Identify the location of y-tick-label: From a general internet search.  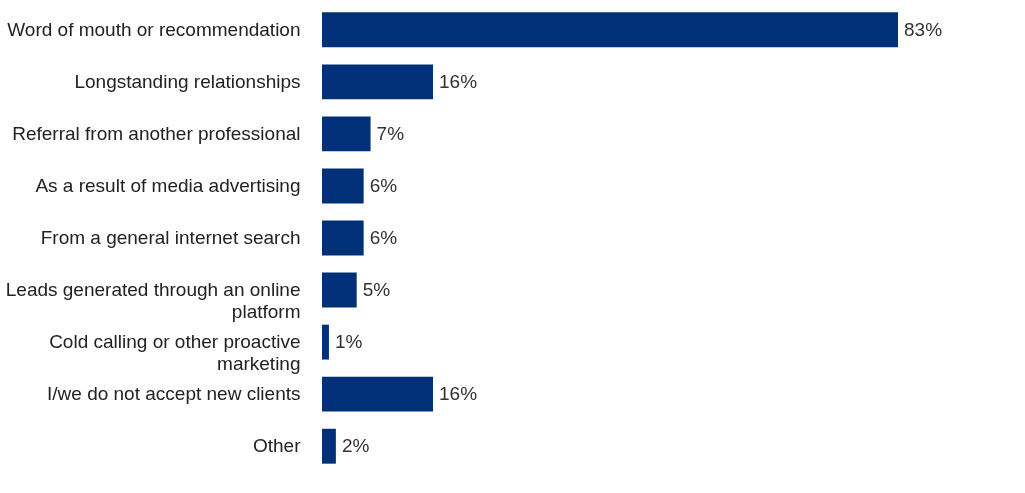
(170, 237).